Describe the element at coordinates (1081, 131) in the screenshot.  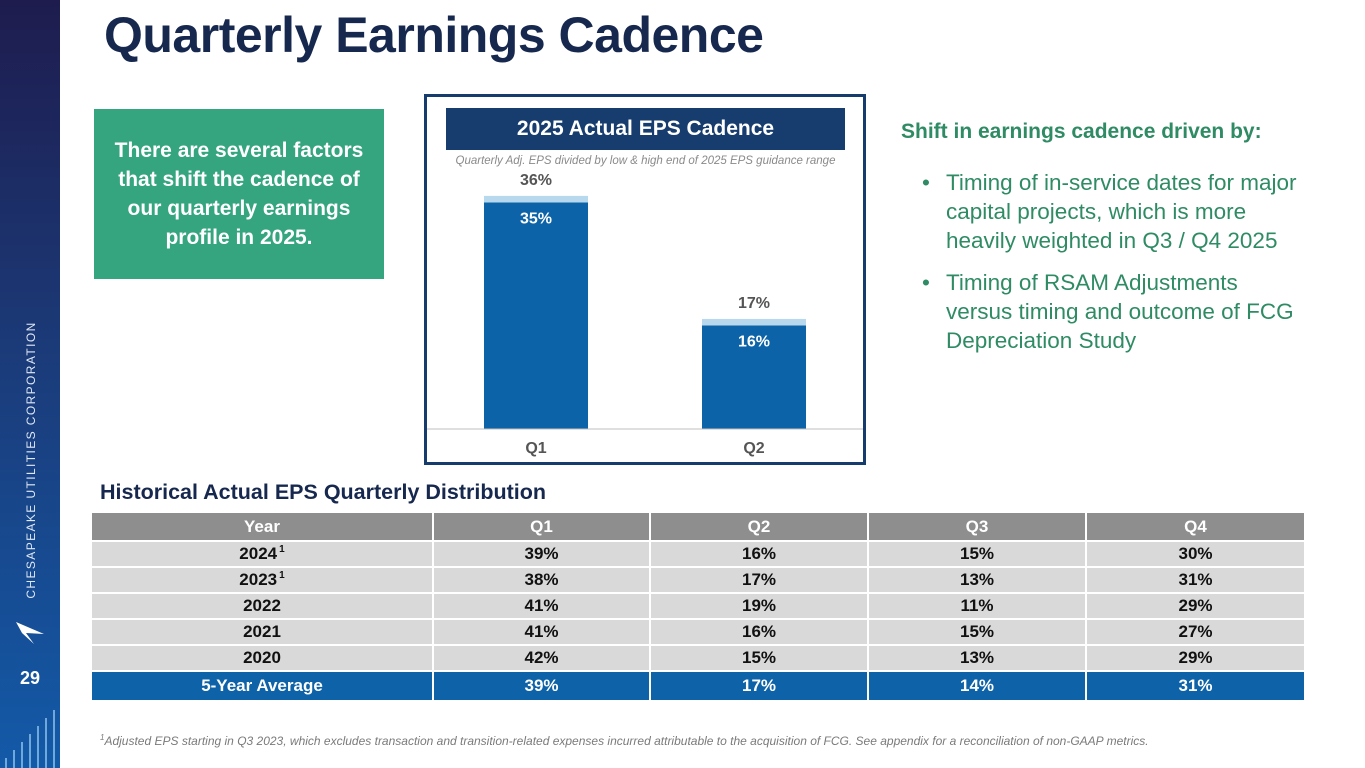
I see `drivers-heading: Shift in earnings cadence driven by:` at that location.